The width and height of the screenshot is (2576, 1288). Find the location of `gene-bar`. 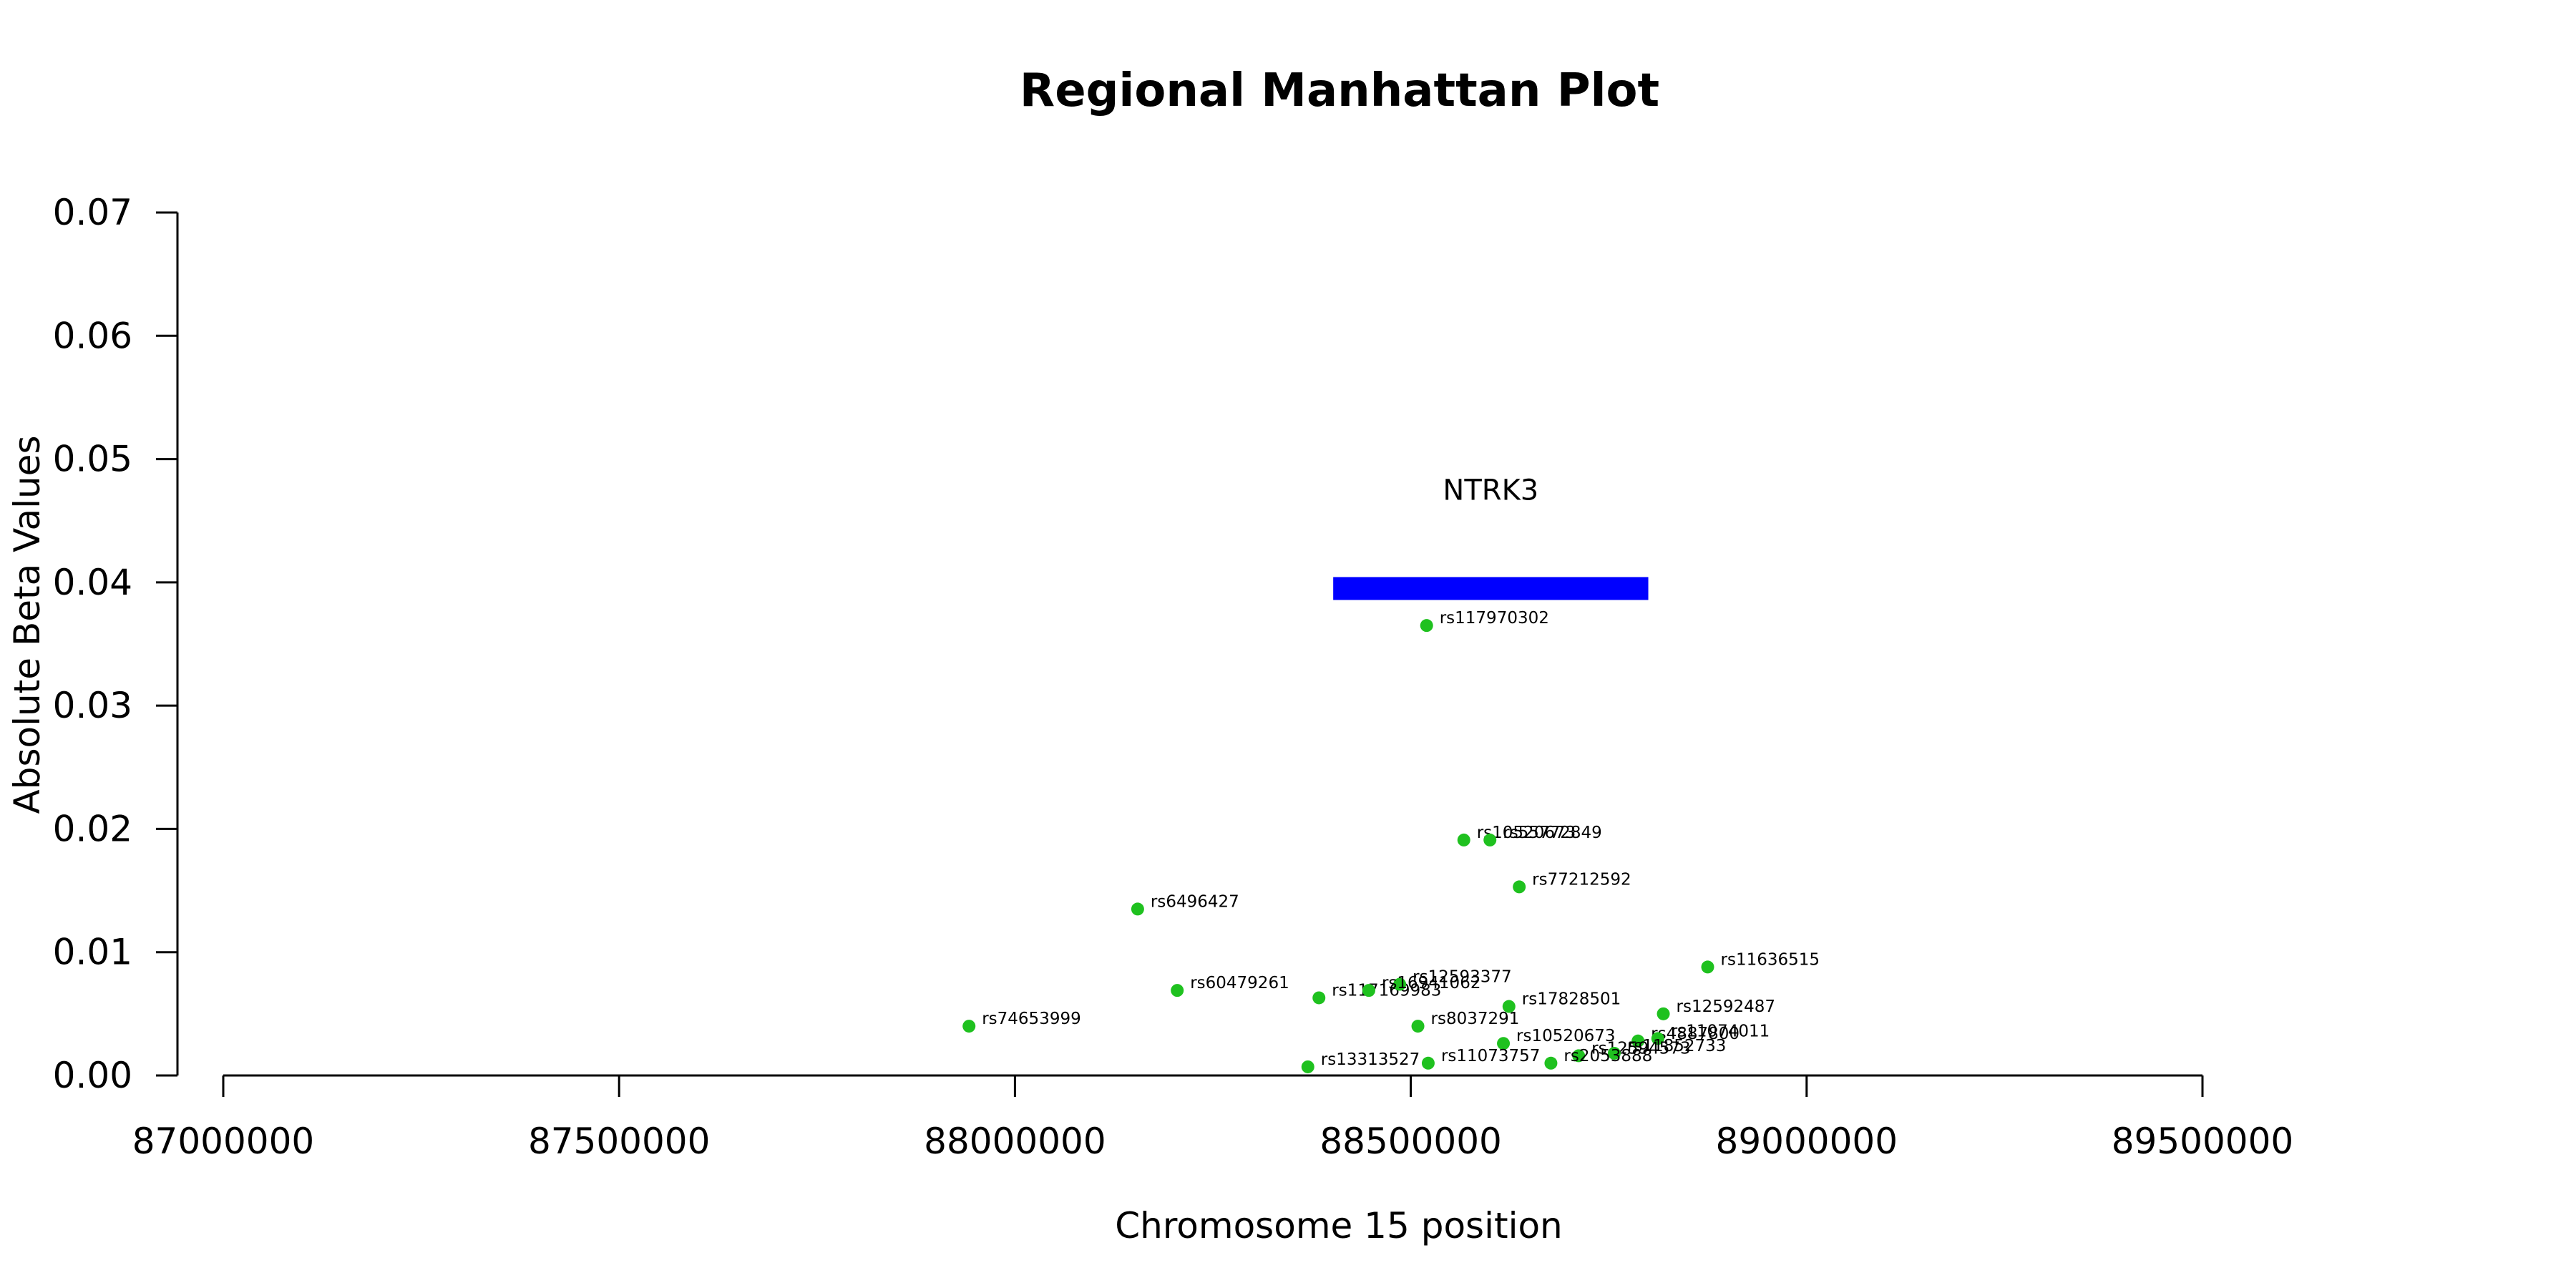

gene-bar is located at coordinates (1491, 588).